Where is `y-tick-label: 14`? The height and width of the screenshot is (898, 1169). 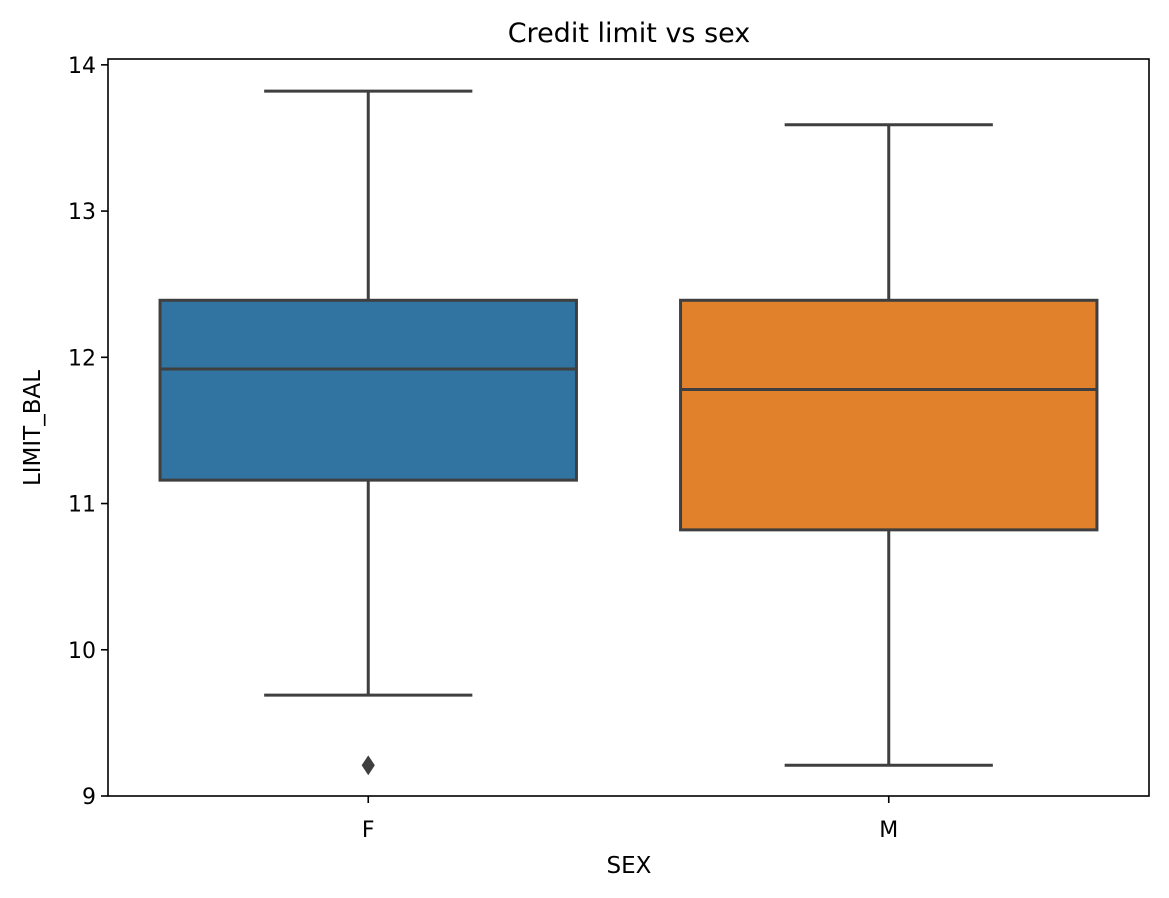 y-tick-label: 14 is located at coordinates (82, 66).